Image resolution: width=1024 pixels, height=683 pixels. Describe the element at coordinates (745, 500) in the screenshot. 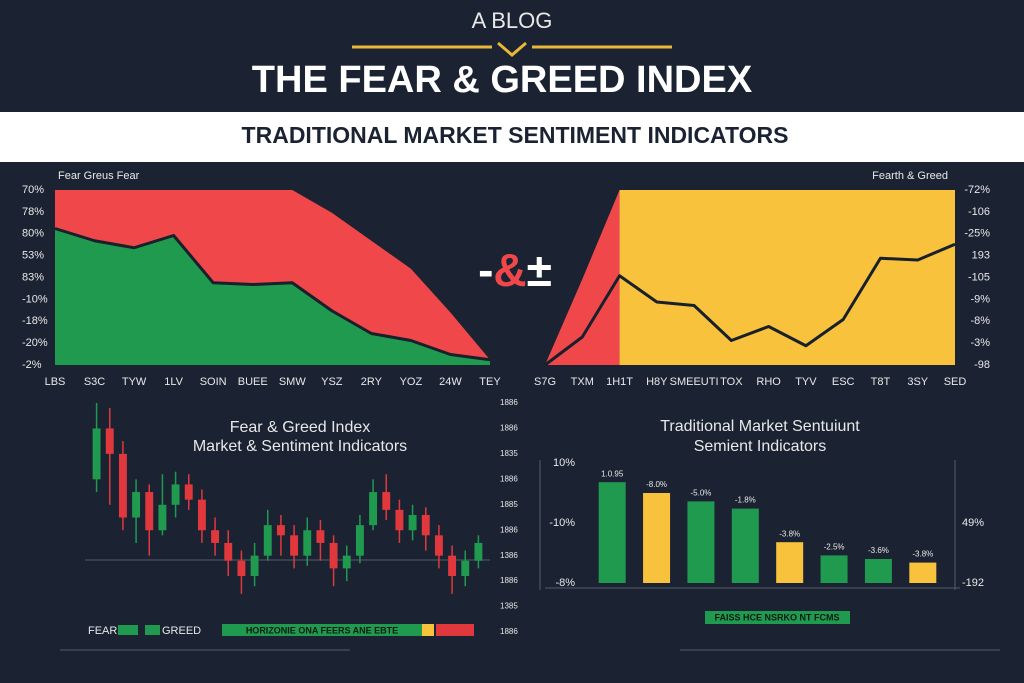

I see `bar-label: -1.8%` at that location.